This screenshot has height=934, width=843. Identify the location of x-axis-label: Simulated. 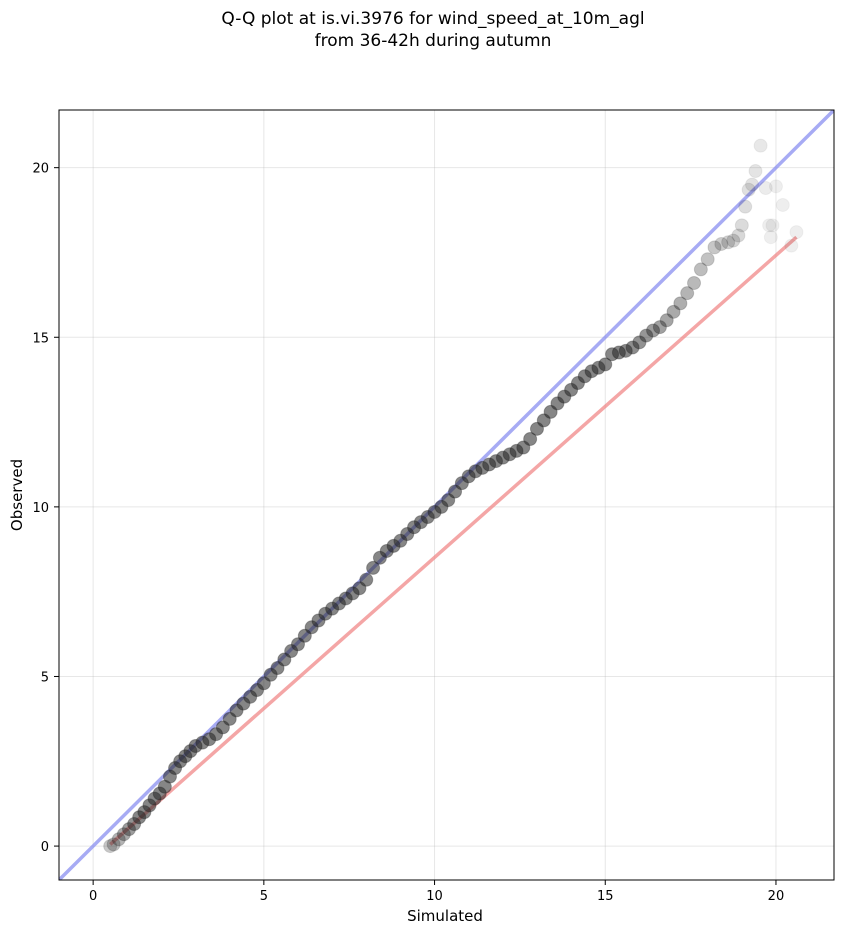
(445, 916).